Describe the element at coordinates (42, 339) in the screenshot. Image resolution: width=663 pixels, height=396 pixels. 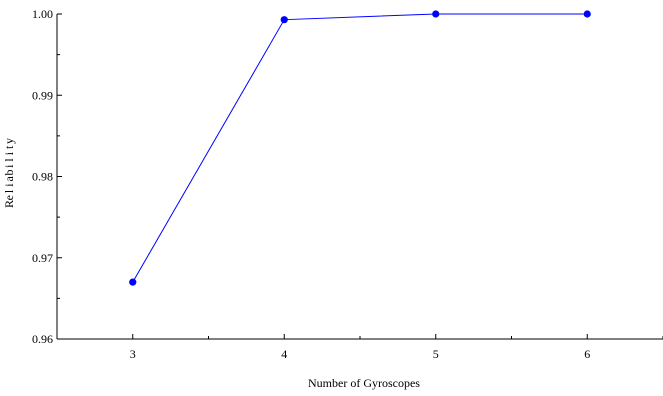
I see `y-tick-label: 0.96` at that location.